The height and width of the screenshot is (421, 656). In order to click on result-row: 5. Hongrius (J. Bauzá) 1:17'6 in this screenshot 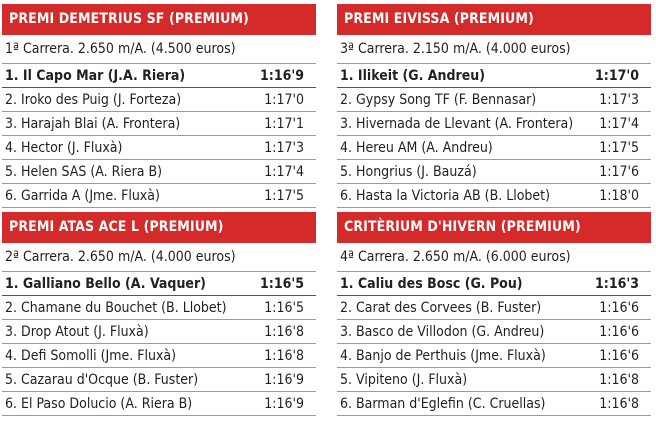, I will do `click(494, 172)`.